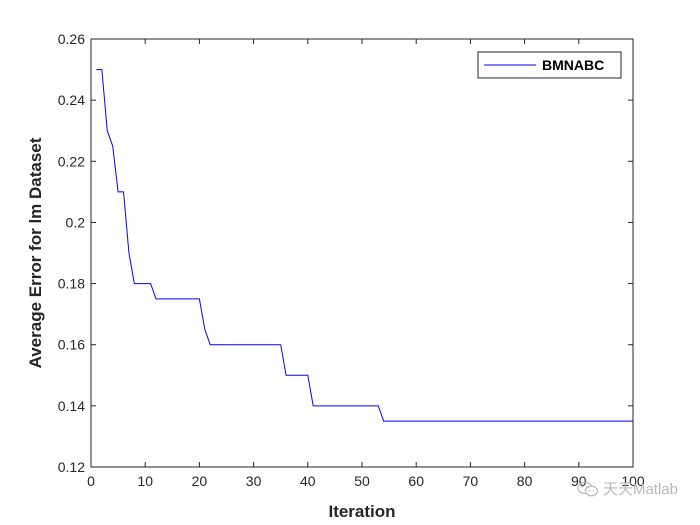  I want to click on y-tick-label: 0.2, so click(76, 222).